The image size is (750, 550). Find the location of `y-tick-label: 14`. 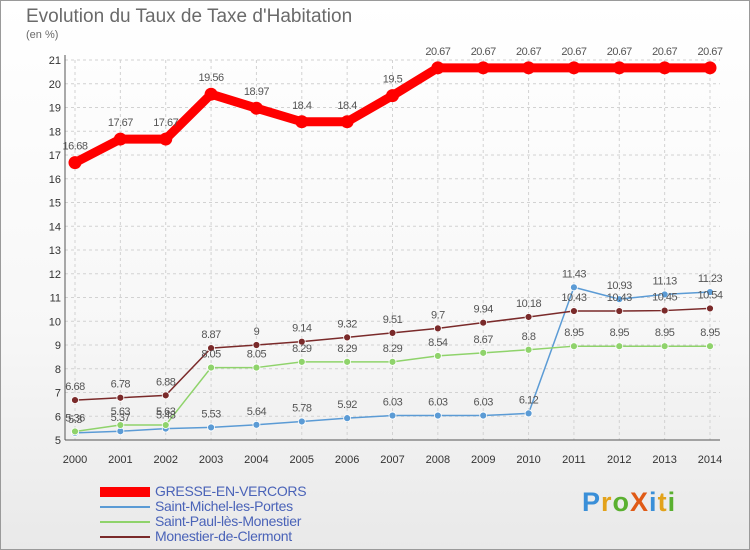

y-tick-label: 14 is located at coordinates (55, 227).